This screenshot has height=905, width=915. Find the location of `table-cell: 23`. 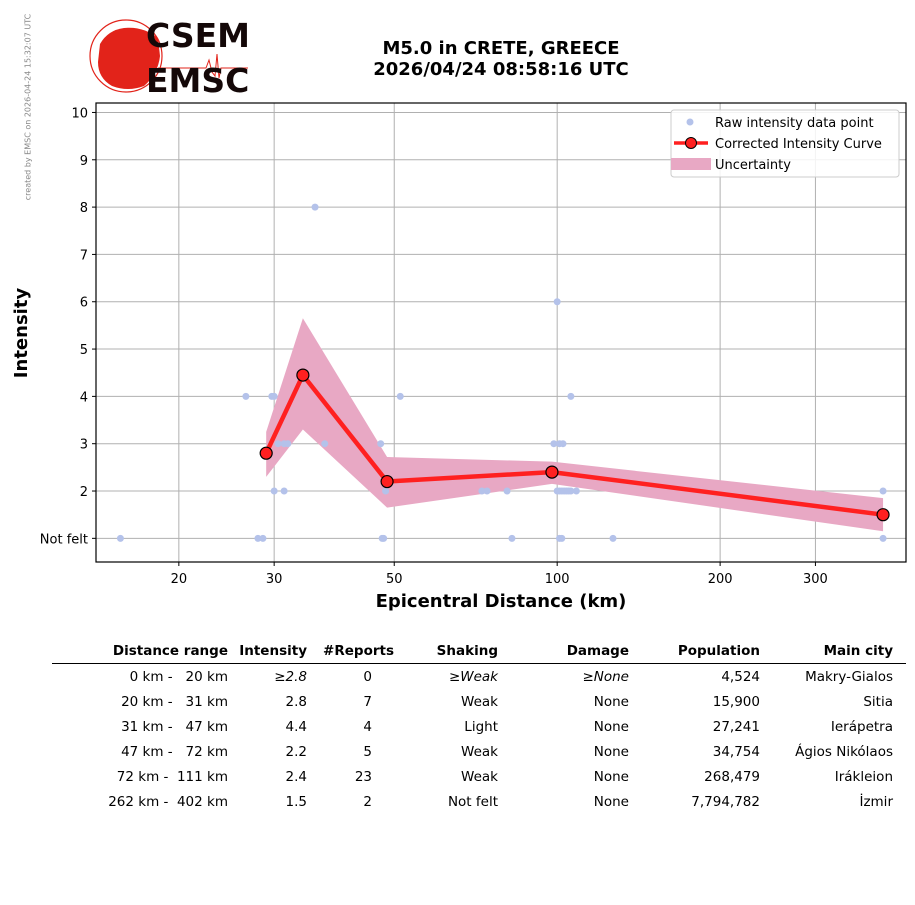

table-cell: 23 is located at coordinates (363, 776).